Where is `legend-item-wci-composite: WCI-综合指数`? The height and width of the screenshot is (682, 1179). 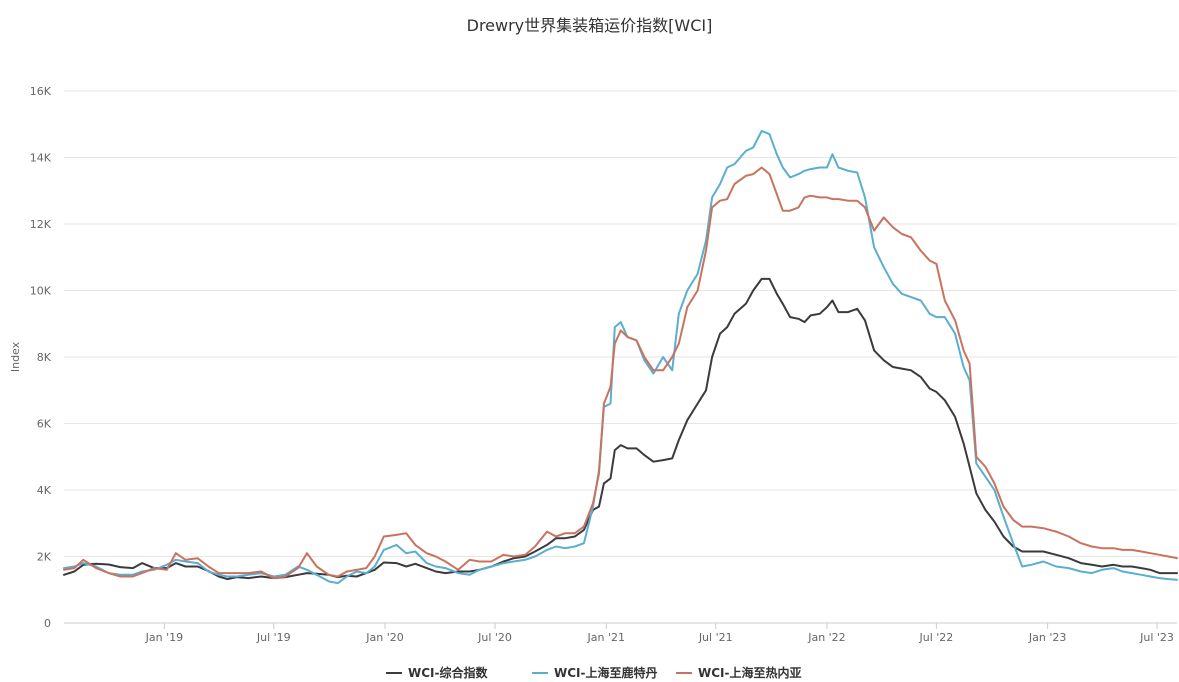 legend-item-wci-composite: WCI-综合指数 is located at coordinates (437, 672).